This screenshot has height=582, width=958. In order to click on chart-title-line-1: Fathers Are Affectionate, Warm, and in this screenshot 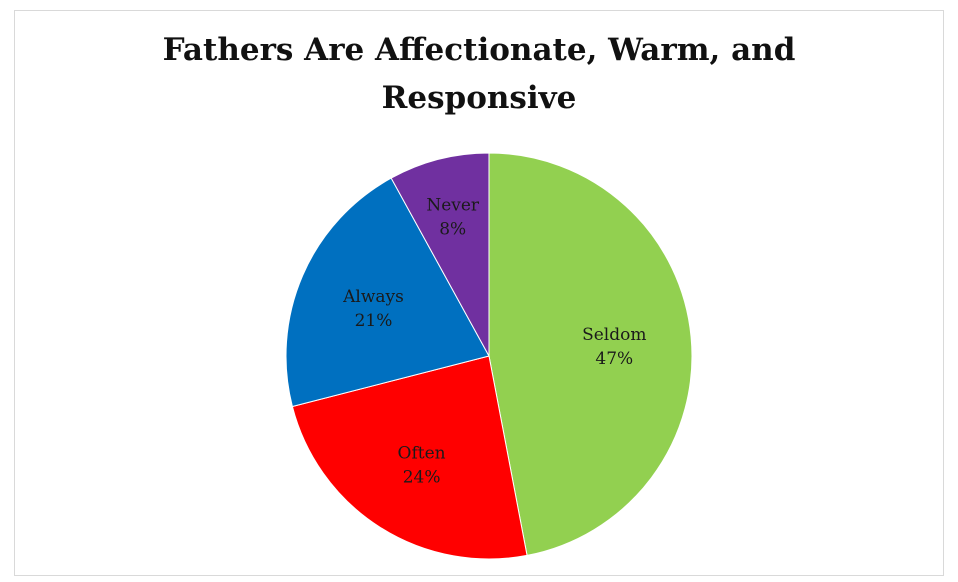, I will do `click(479, 50)`.